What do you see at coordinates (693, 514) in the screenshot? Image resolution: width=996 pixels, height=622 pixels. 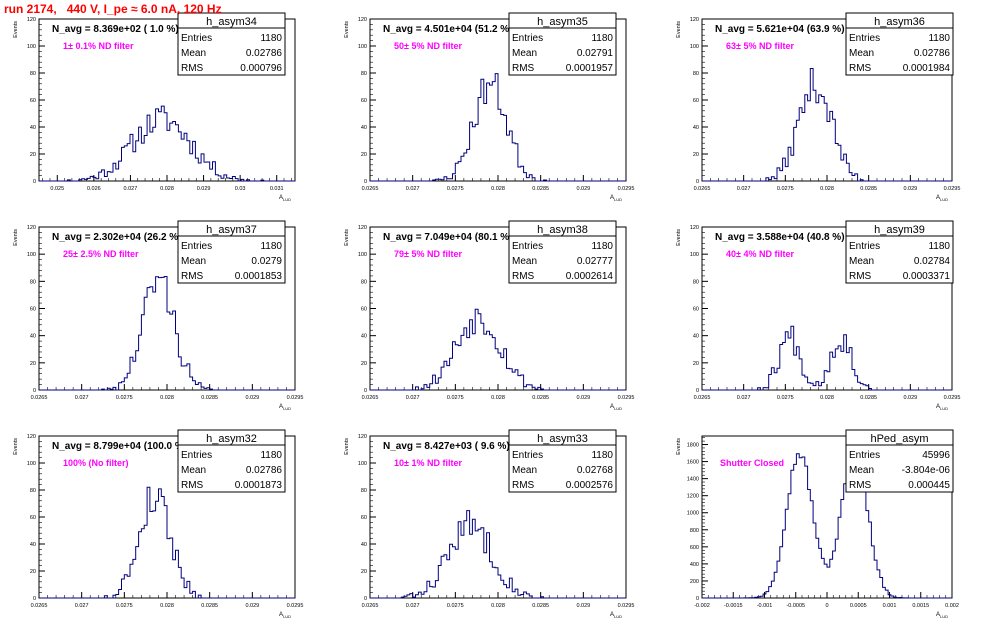 I see `y-tick-label: 1000` at bounding box center [693, 514].